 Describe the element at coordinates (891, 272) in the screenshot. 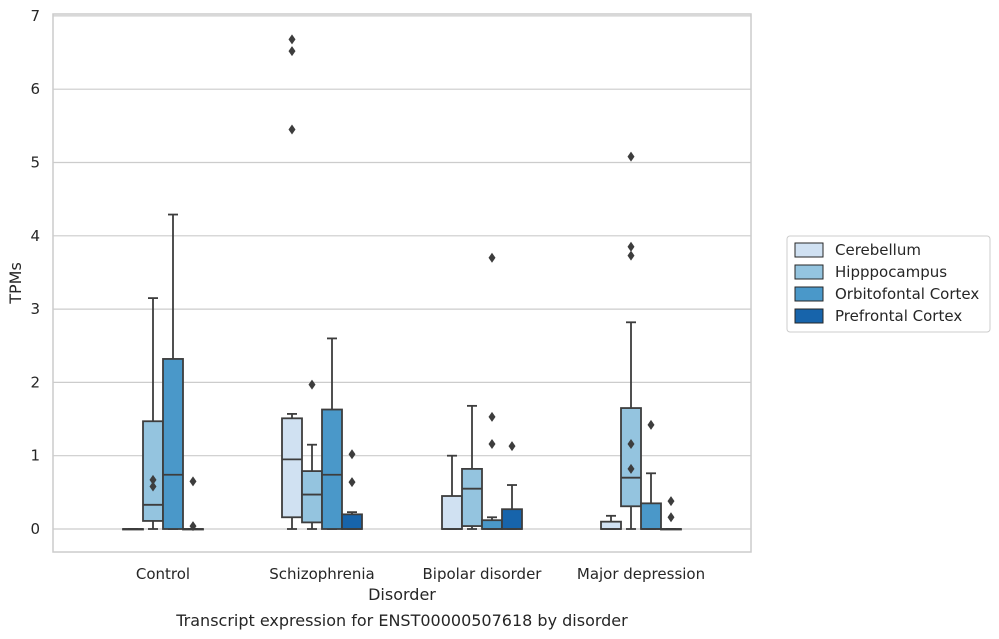

I see `legend-label: Hipppocampus` at that location.